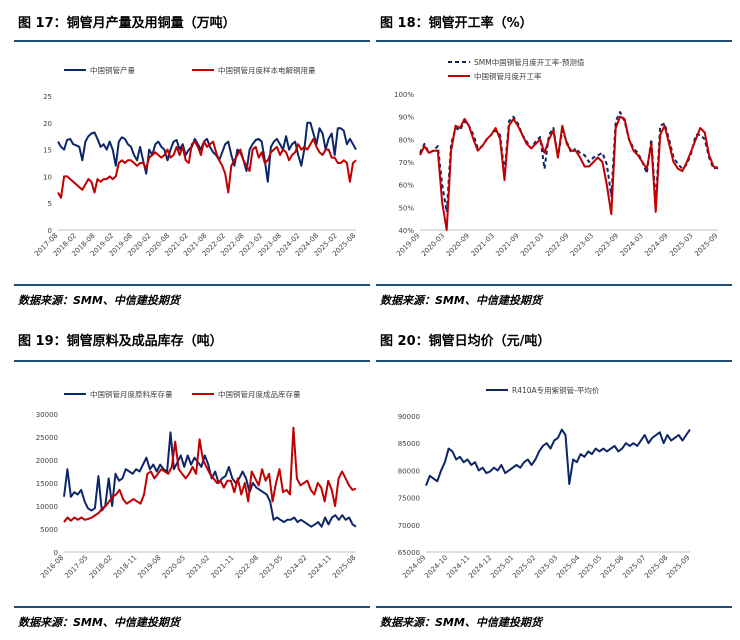 The image size is (740, 640). Describe the element at coordinates (406, 208) in the screenshot. I see `y-tick-label: 50%` at that location.